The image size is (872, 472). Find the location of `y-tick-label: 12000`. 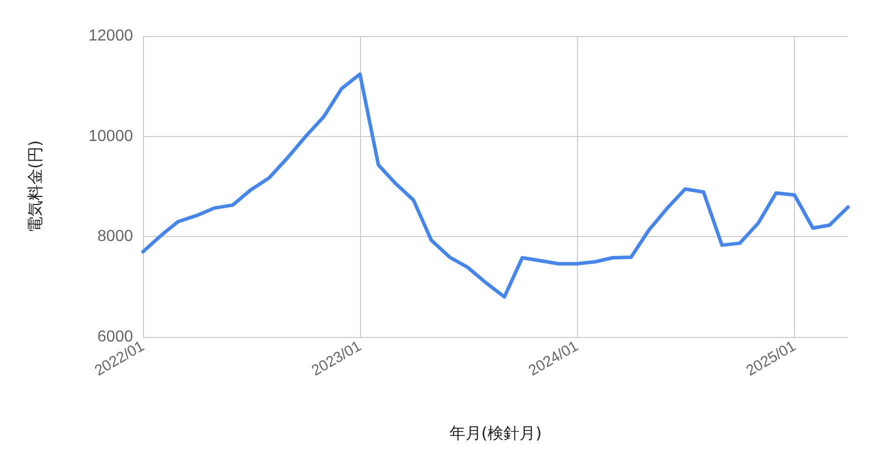

y-tick-label: 12000 is located at coordinates (111, 36).